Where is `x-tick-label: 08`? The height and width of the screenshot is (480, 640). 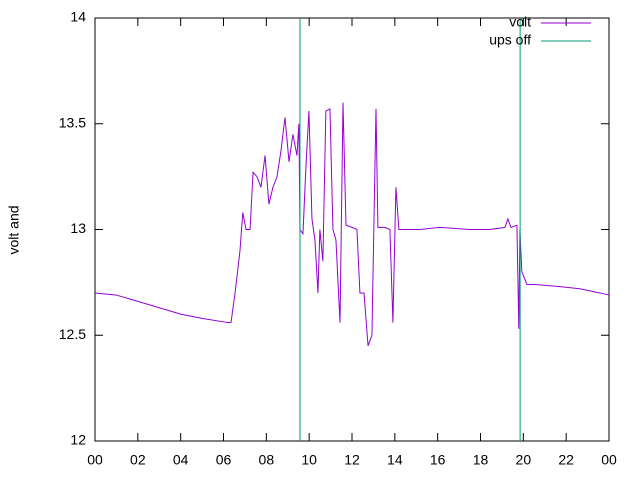 x-tick-label: 08 is located at coordinates (267, 460).